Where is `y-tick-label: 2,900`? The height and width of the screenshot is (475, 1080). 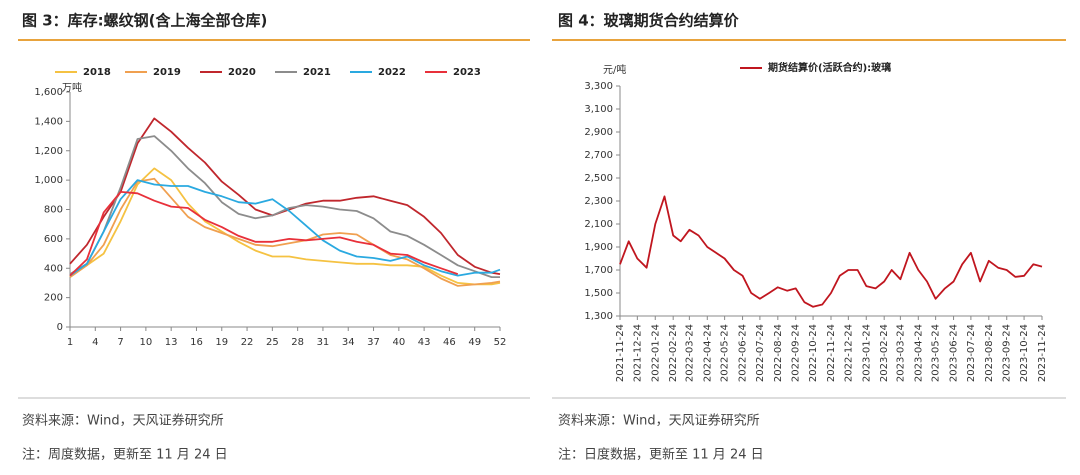 y-tick-label: 2,900 is located at coordinates (598, 132).